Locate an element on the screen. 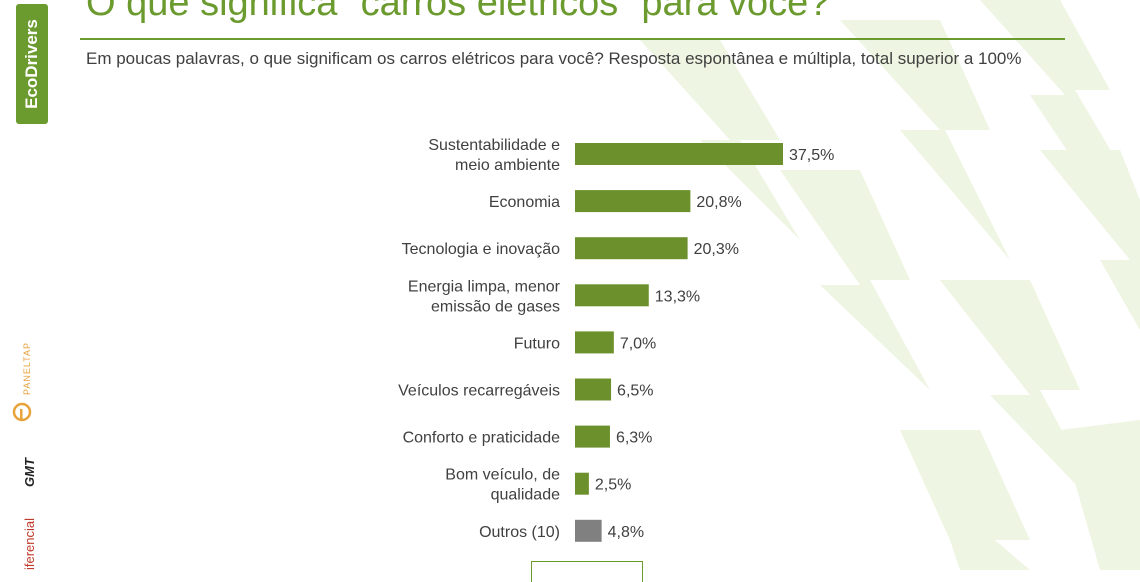  category-label-line: Economia is located at coordinates (524, 202).